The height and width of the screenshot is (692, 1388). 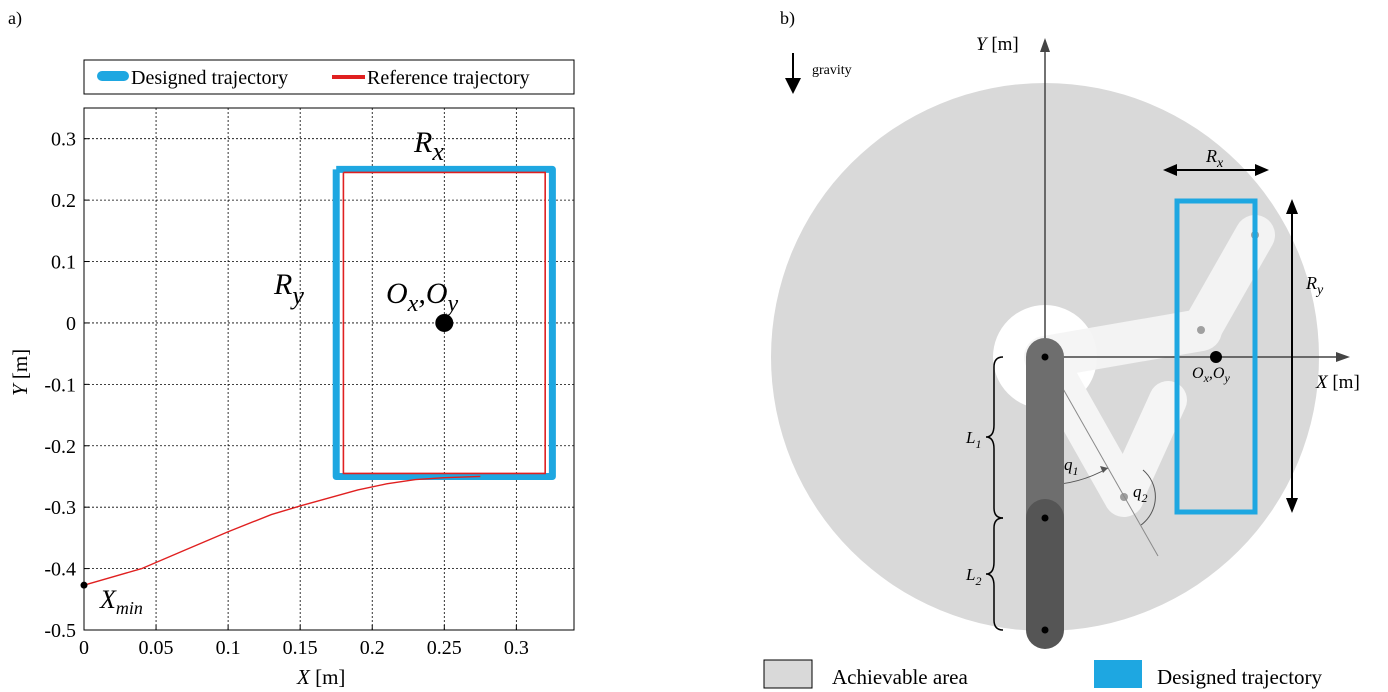 What do you see at coordinates (1292, 206) in the screenshot?
I see `ry-arrow-top` at bounding box center [1292, 206].